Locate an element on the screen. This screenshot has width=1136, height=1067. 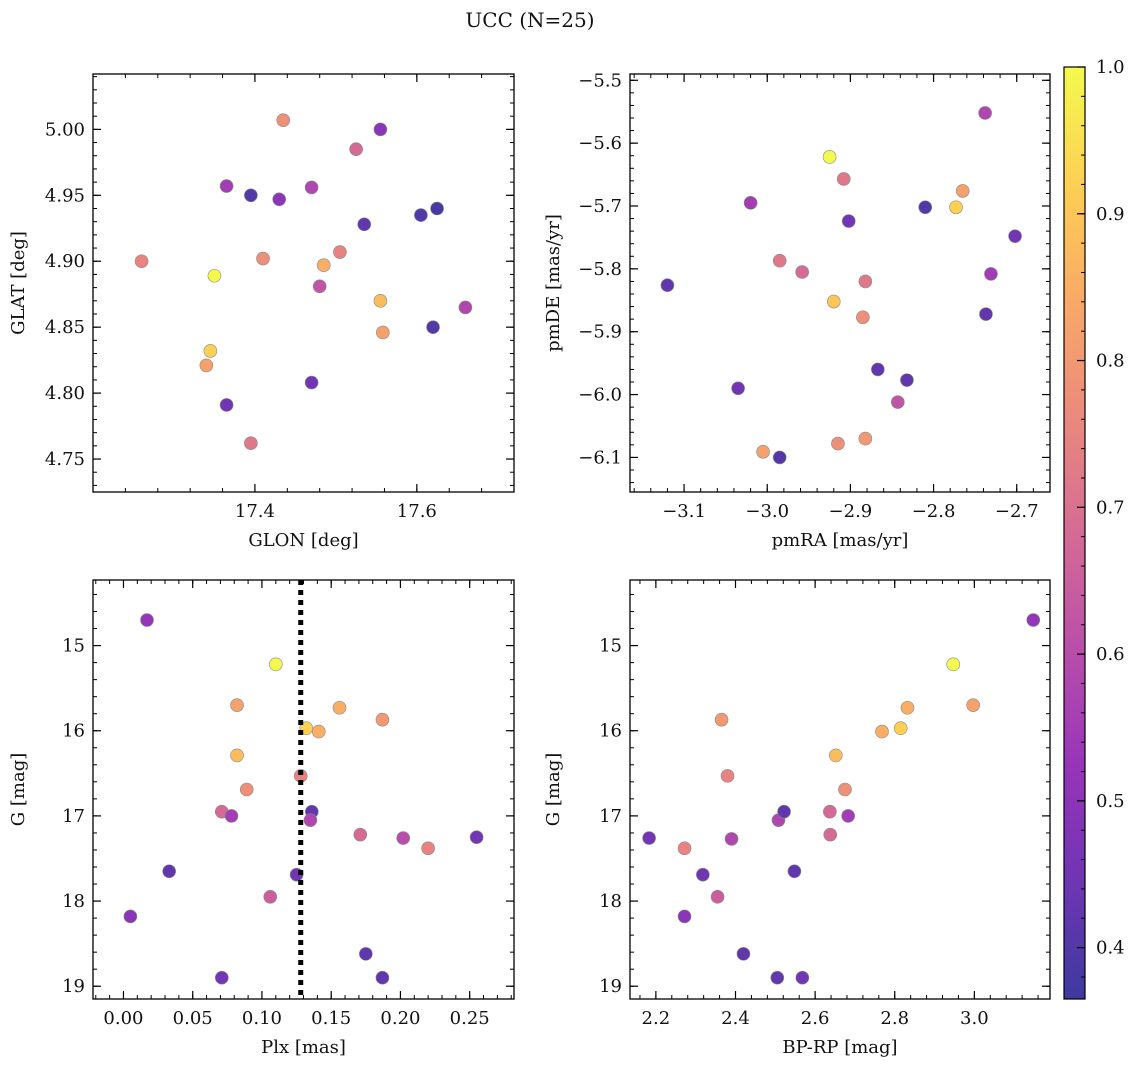
x-tick-label: 0.10 is located at coordinates (262, 1018).